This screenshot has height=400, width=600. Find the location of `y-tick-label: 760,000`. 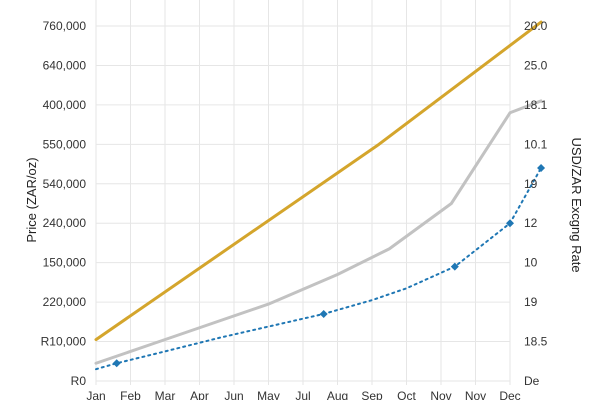

y-tick-label: 760,000 is located at coordinates (65, 26).